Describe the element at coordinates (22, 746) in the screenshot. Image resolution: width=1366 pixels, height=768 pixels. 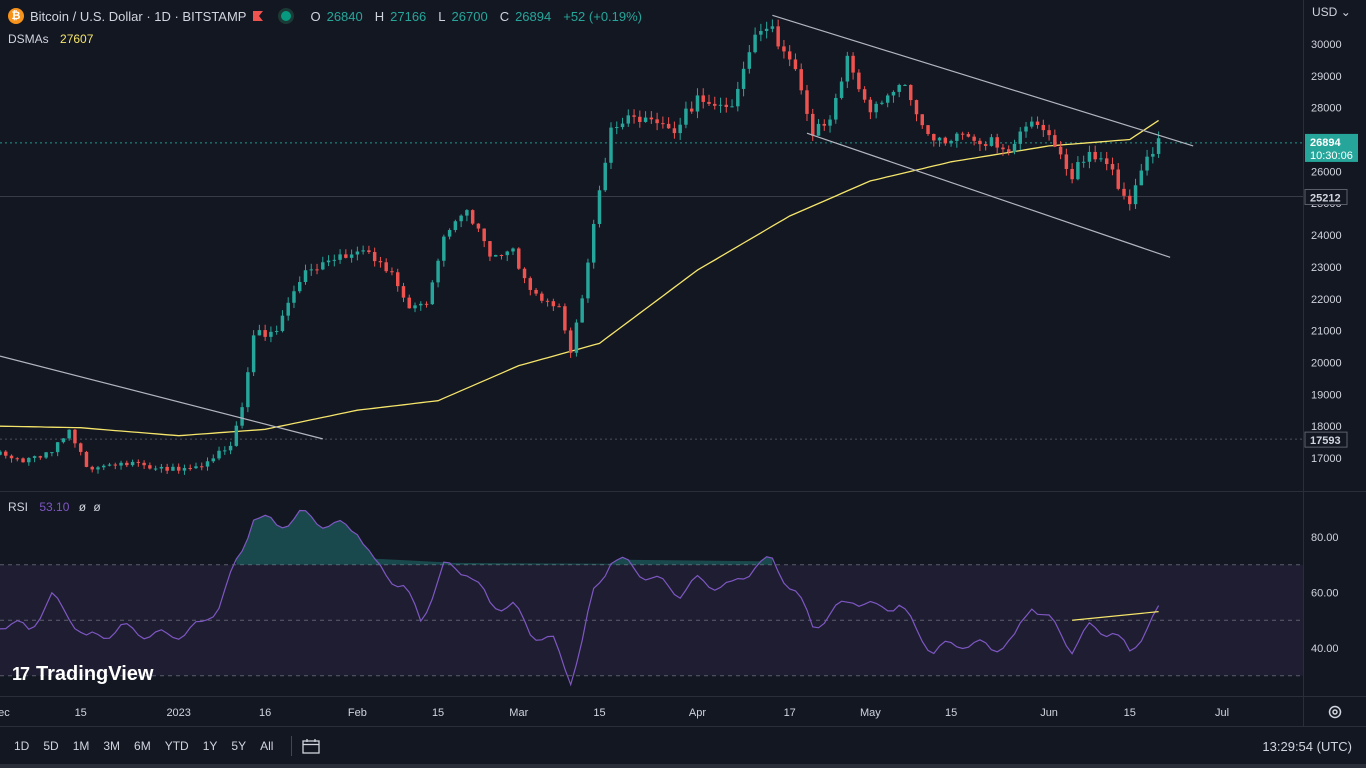
I see `range-1d-button: 1D` at that location.